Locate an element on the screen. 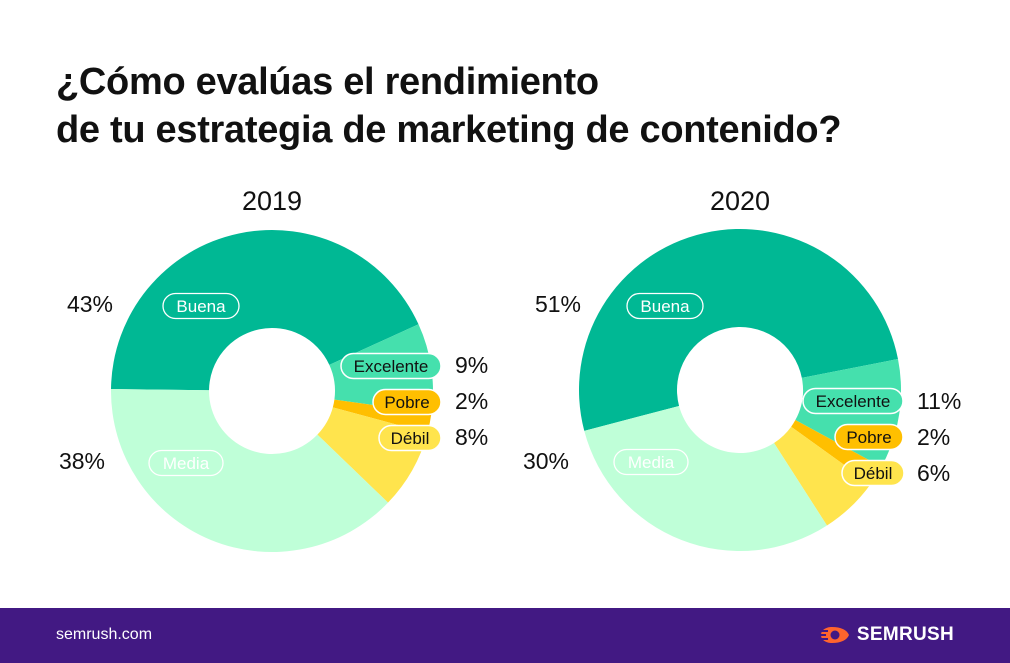 The height and width of the screenshot is (663, 1010). value-label-debil: 6% is located at coordinates (933, 473).